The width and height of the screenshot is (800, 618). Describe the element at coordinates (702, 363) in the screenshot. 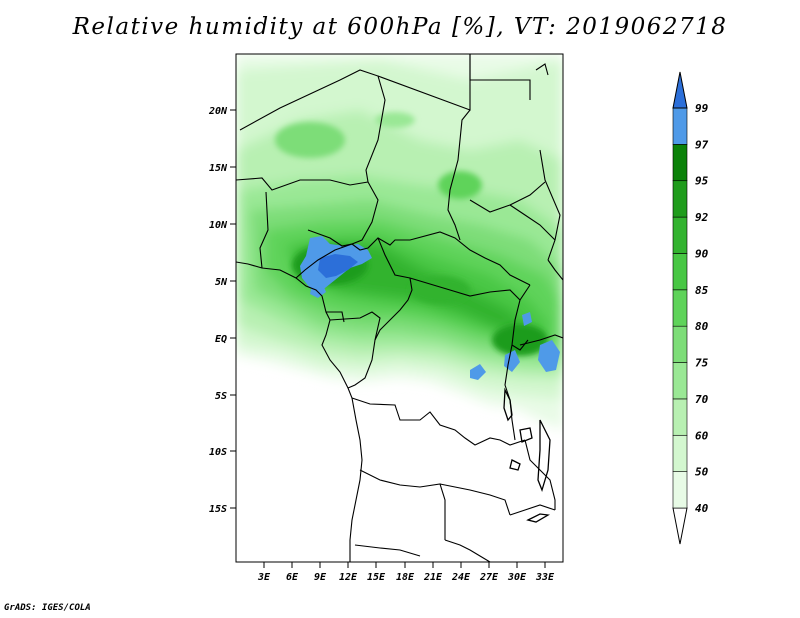

I see `colorbar-level-label: 75` at that location.